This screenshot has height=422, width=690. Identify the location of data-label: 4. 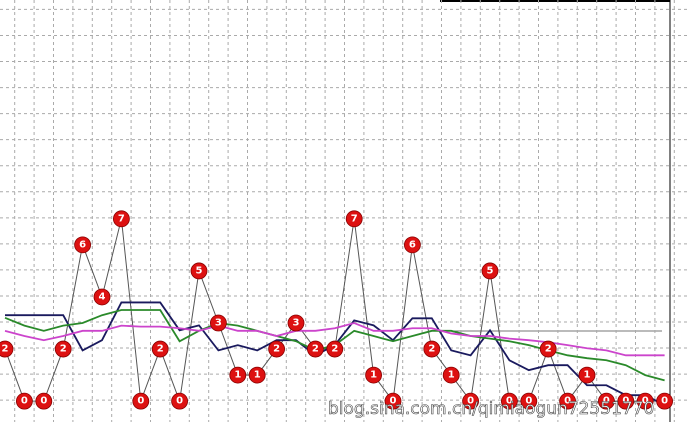
(102, 296).